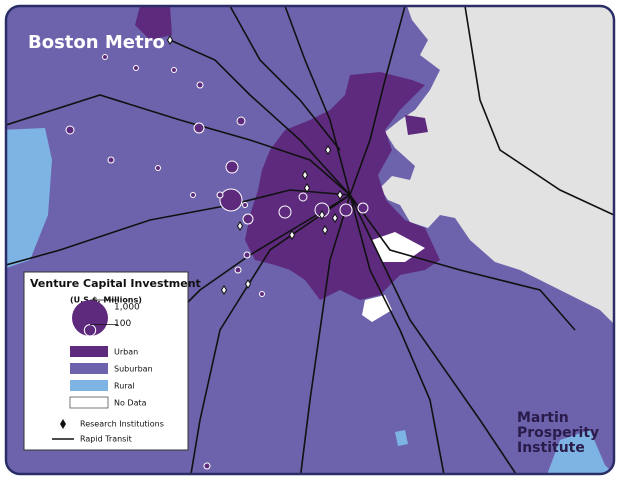  Describe the element at coordinates (90, 318) in the screenshot. I see `size-key` at that location.